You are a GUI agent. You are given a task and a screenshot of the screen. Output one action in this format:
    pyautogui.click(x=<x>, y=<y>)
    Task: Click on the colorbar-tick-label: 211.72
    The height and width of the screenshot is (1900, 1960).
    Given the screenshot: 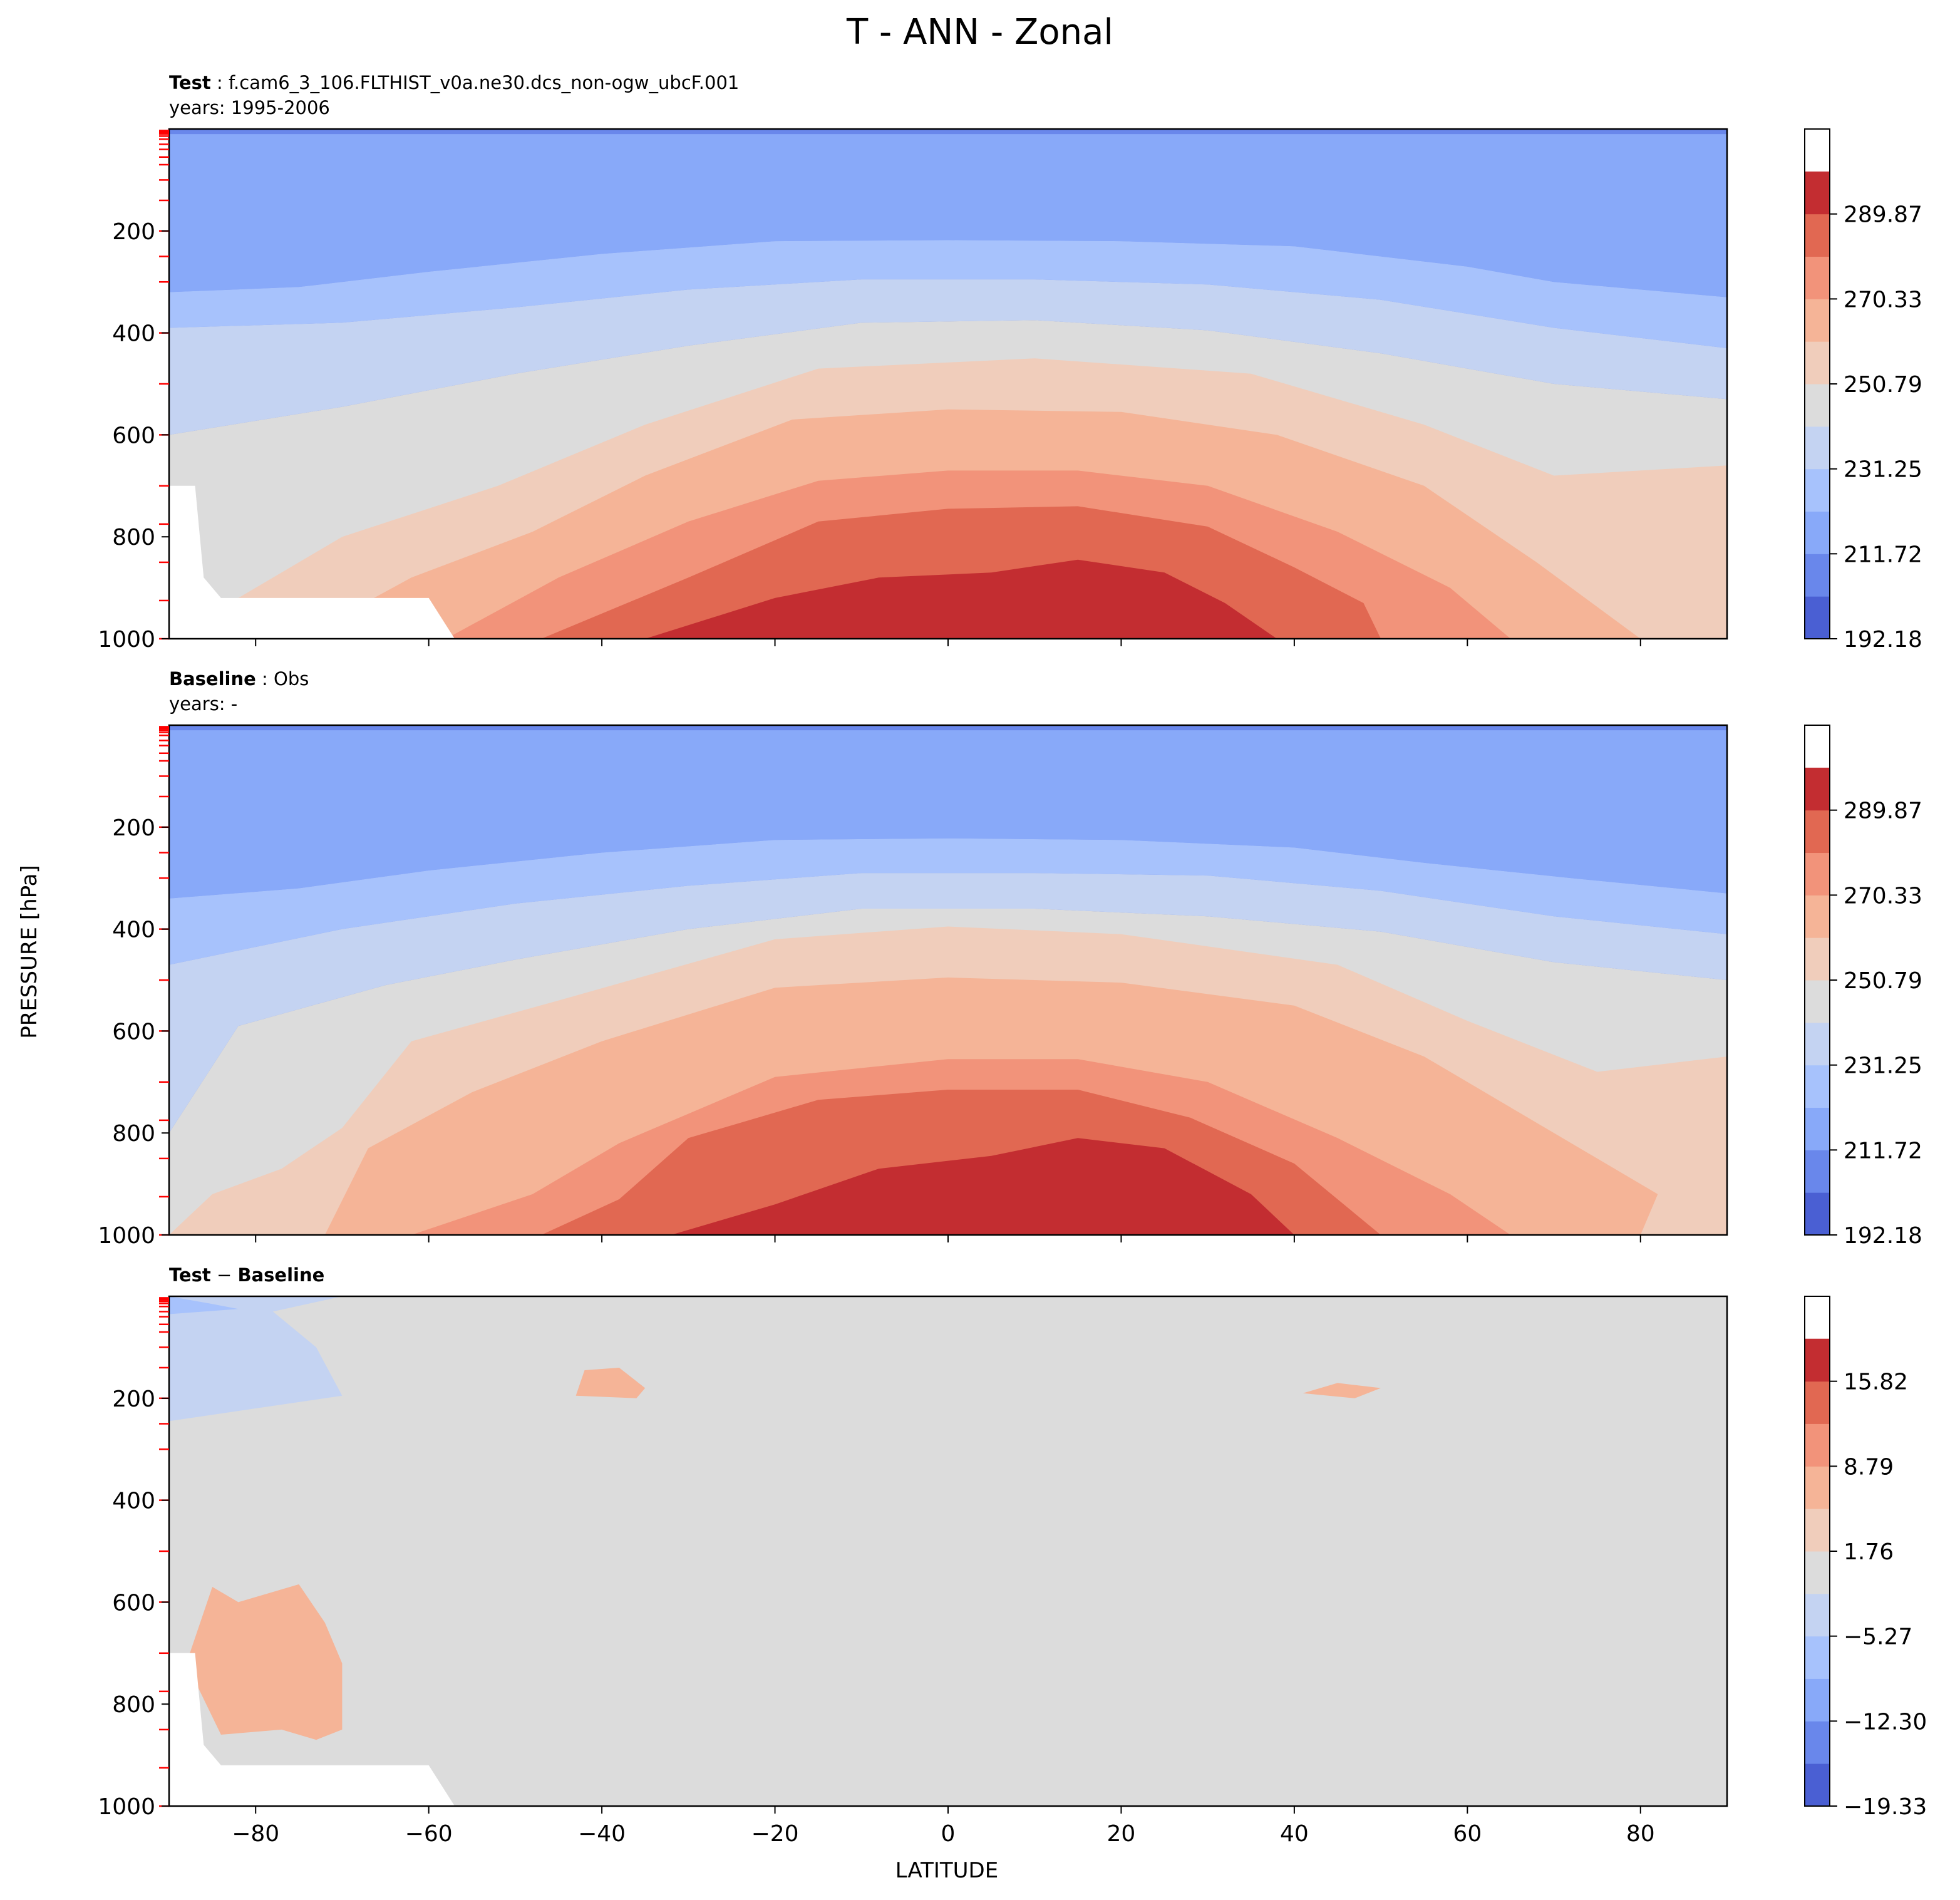 What is the action you would take?
    pyautogui.click(x=1883, y=554)
    